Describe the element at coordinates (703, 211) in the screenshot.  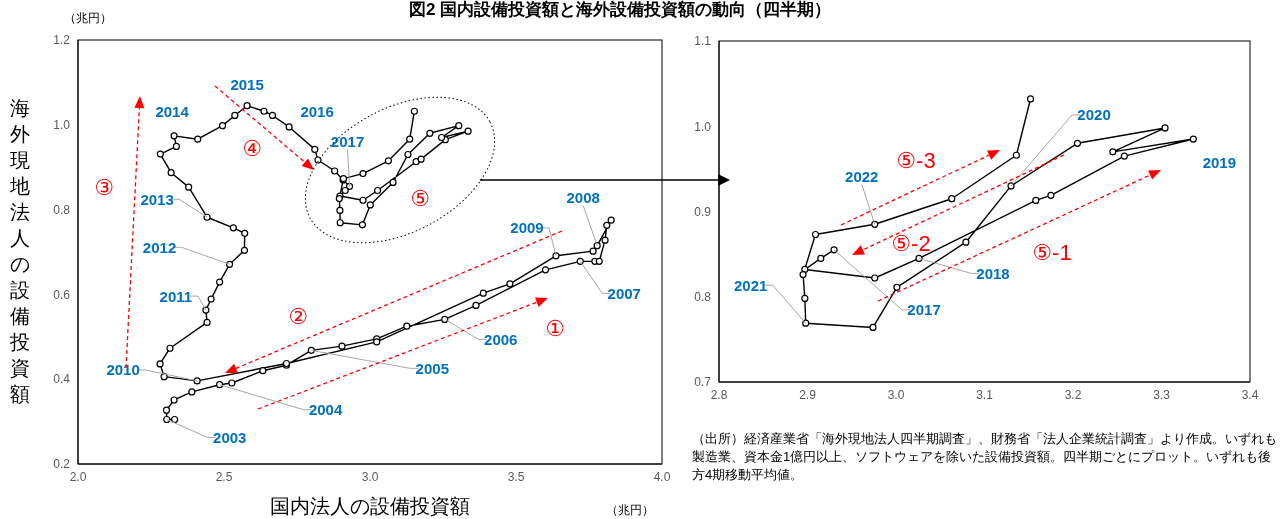
I see `y-tick-label: 0.9` at that location.